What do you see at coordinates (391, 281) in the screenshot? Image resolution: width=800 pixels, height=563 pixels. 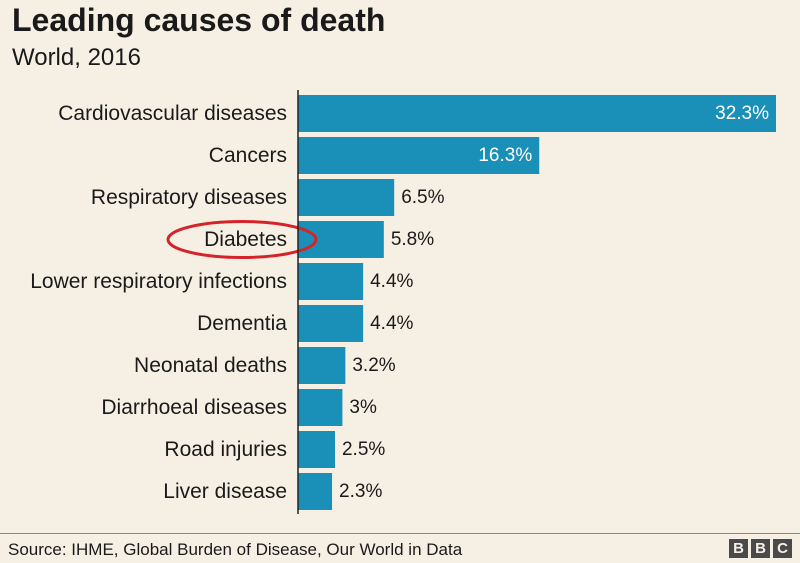 I see `value-label-4: 4.4%` at bounding box center [391, 281].